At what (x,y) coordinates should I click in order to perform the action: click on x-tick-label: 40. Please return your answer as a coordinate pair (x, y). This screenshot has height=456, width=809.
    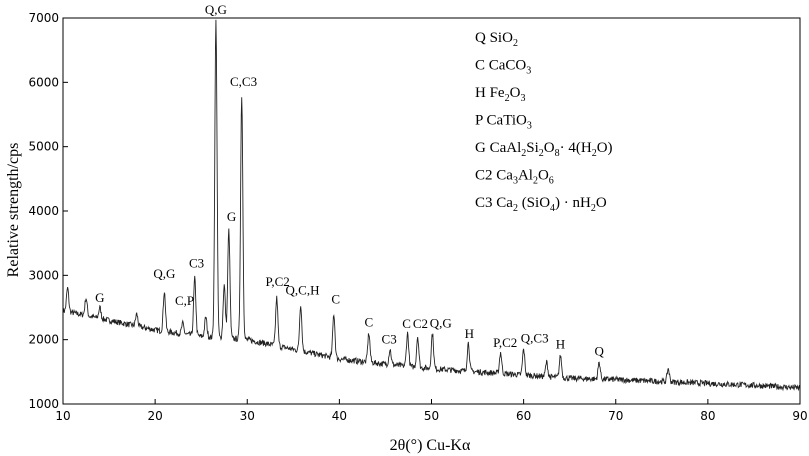
    Looking at the image, I should click on (339, 416).